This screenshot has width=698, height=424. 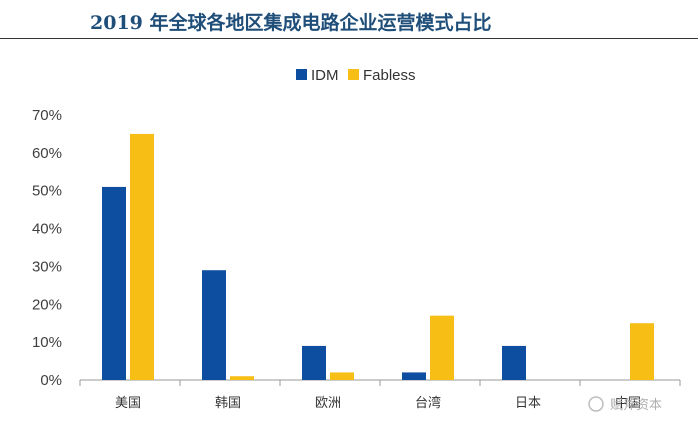 I want to click on watermark-logo-icon, so click(x=596, y=404).